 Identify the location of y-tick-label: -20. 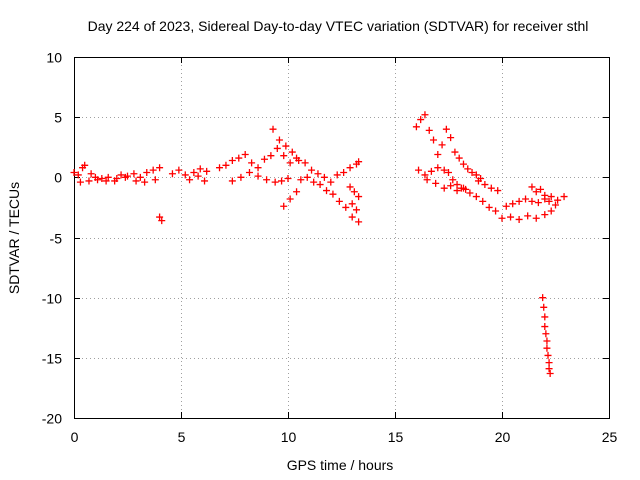
(52, 419).